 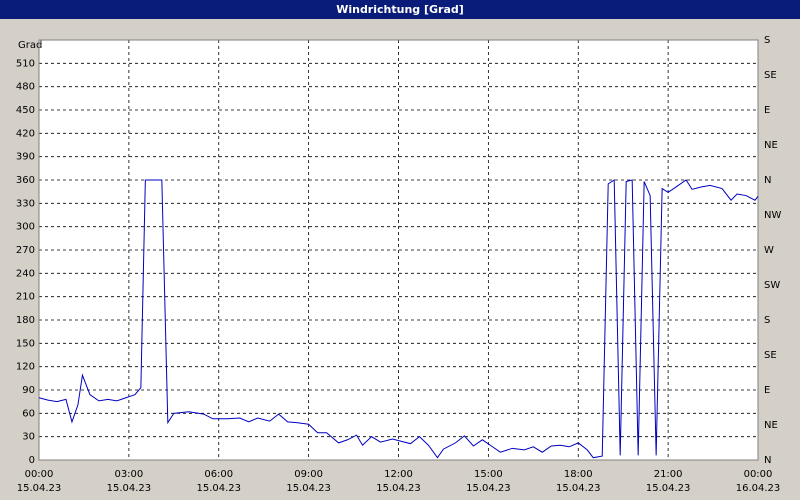 I want to click on y-tick-label: 270, so click(x=25, y=250).